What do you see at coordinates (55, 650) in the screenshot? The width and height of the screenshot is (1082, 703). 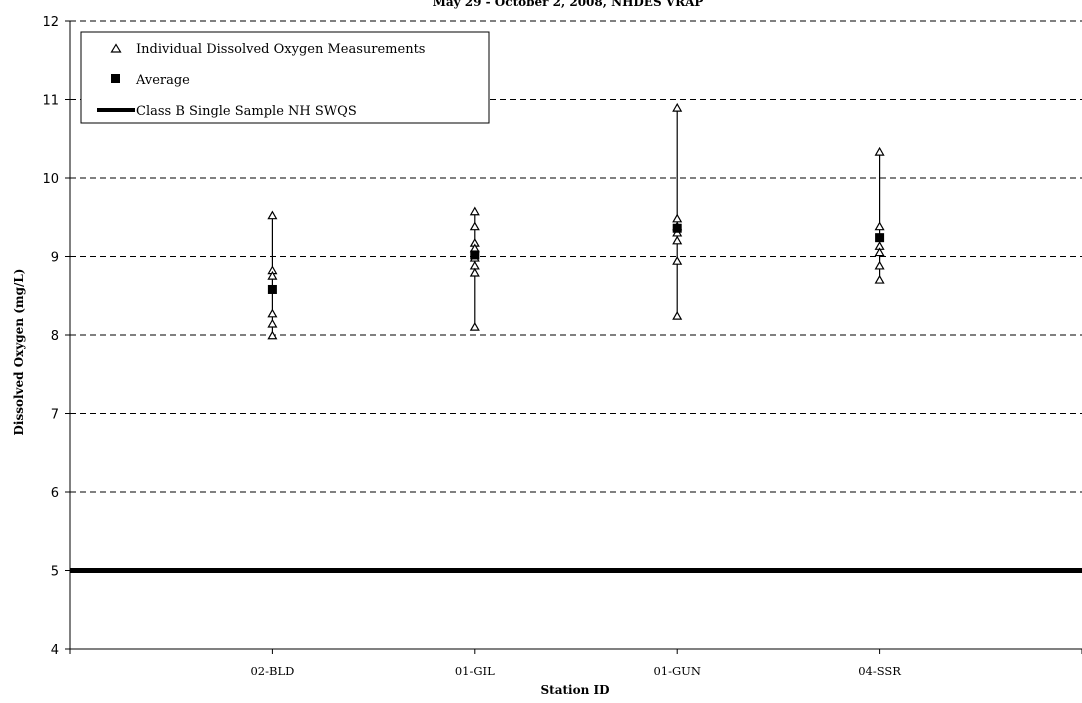 I see `y-tick-label: 4` at bounding box center [55, 650].